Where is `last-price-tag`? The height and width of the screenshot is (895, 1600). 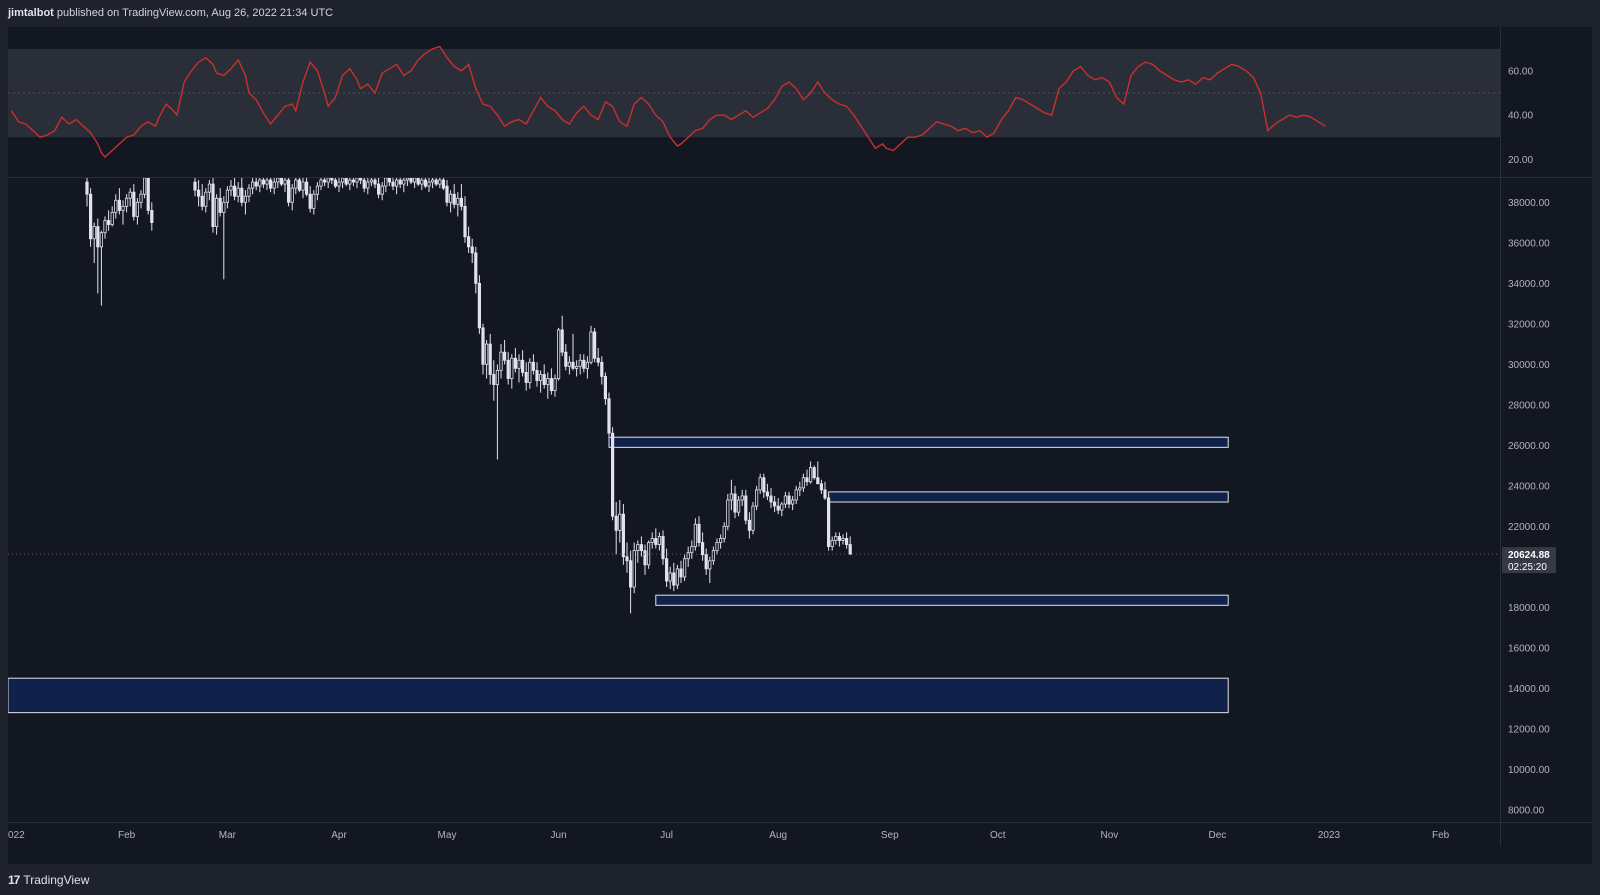 last-price-tag is located at coordinates (1529, 560).